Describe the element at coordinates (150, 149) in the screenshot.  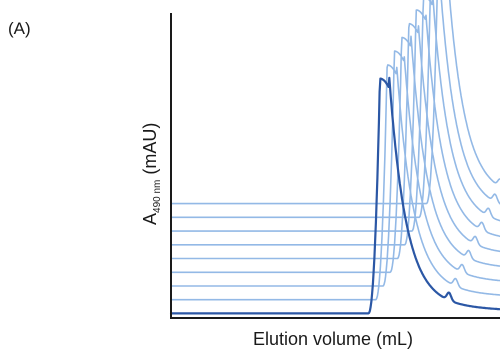
I see `y-axis-label-unit: (mAU)` at that location.